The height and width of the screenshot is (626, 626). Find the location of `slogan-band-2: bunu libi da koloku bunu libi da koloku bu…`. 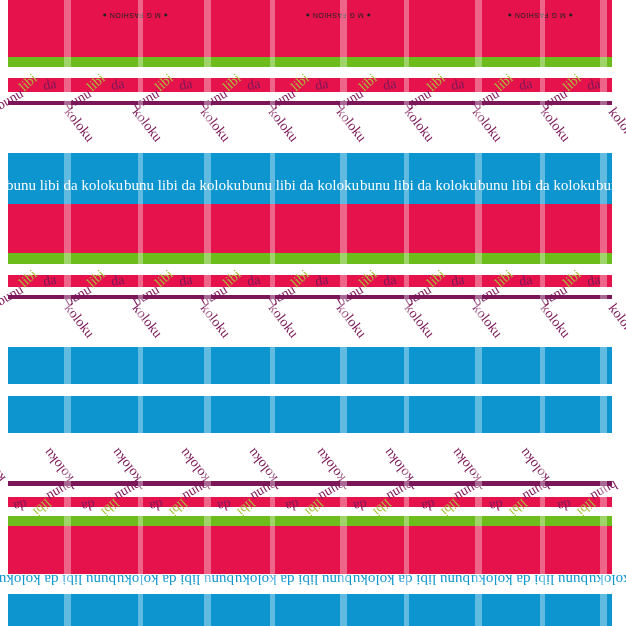

slogan-band-2: bunu libi da koloku bunu libi da koloku bu… is located at coordinates (313, 579).